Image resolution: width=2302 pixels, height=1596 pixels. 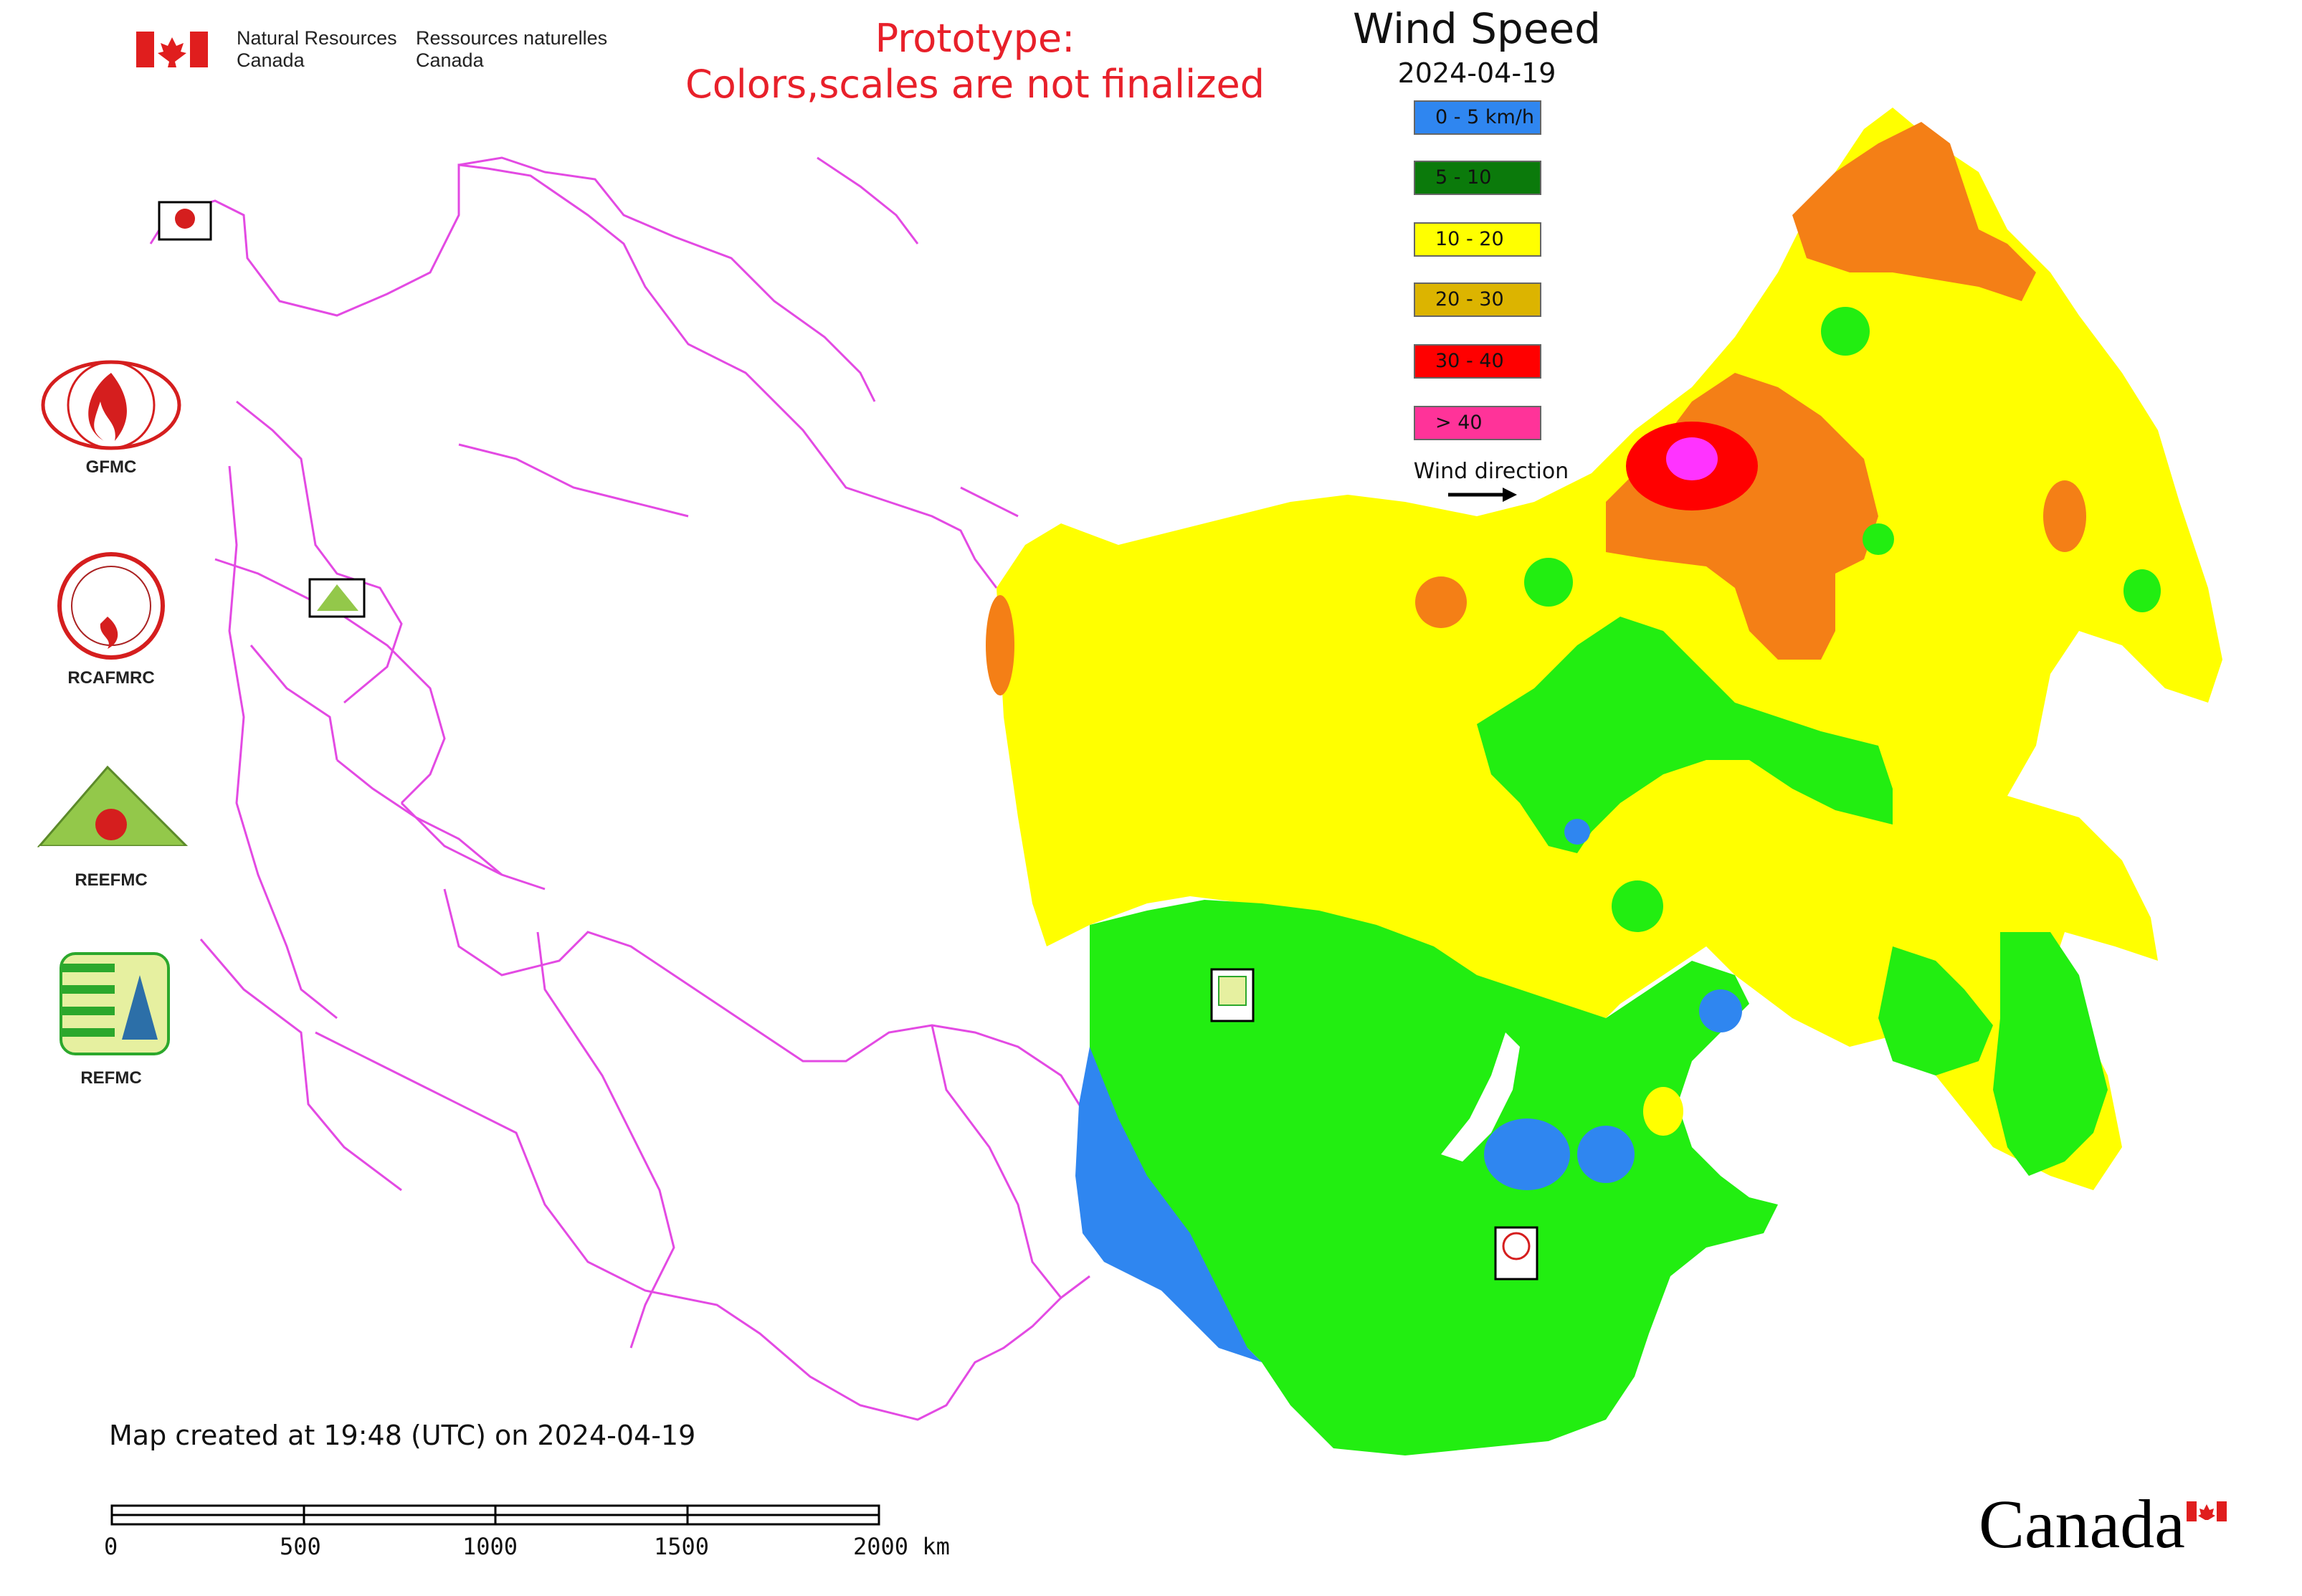 I want to click on legend-item-5-10: 5 - 10, so click(x=1477, y=178).